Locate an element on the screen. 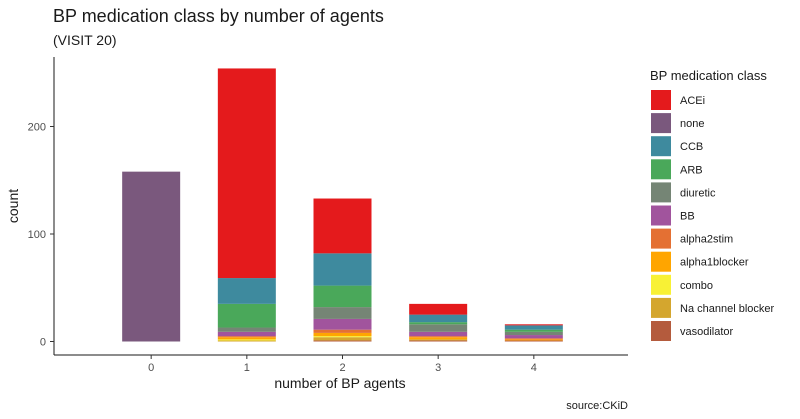  x-tick-label: 3 is located at coordinates (438, 368).